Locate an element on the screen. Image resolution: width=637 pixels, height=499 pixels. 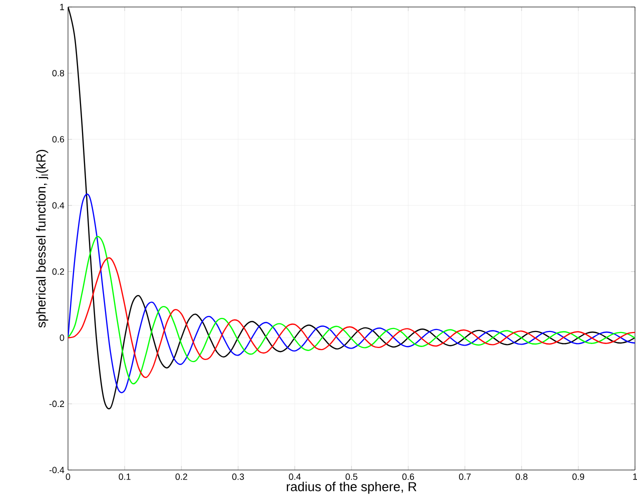
y-axis-title: spherical bessel function, j$_{l}$(kR) is located at coordinates (42, 239).